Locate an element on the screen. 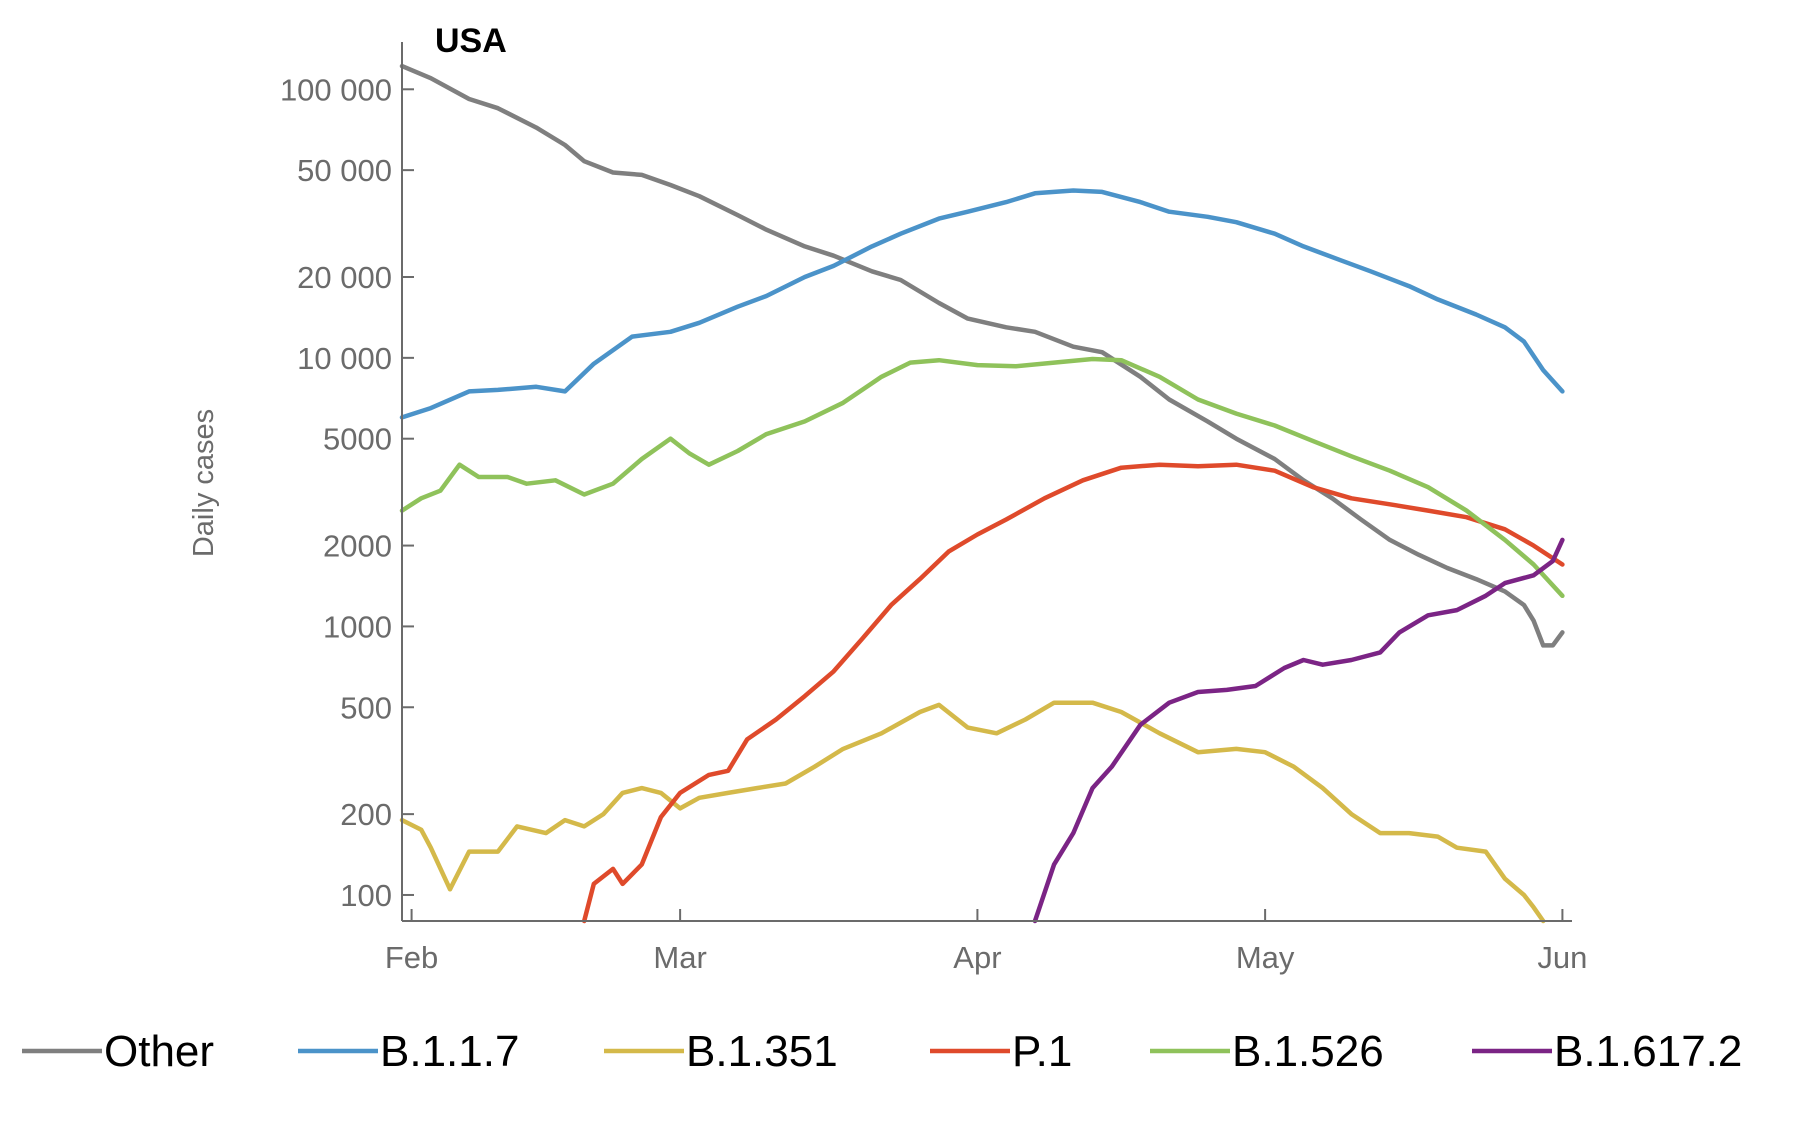 Image resolution: width=1801 pixels, height=1130 pixels. legend-label: B.1.1.7 is located at coordinates (449, 1051).